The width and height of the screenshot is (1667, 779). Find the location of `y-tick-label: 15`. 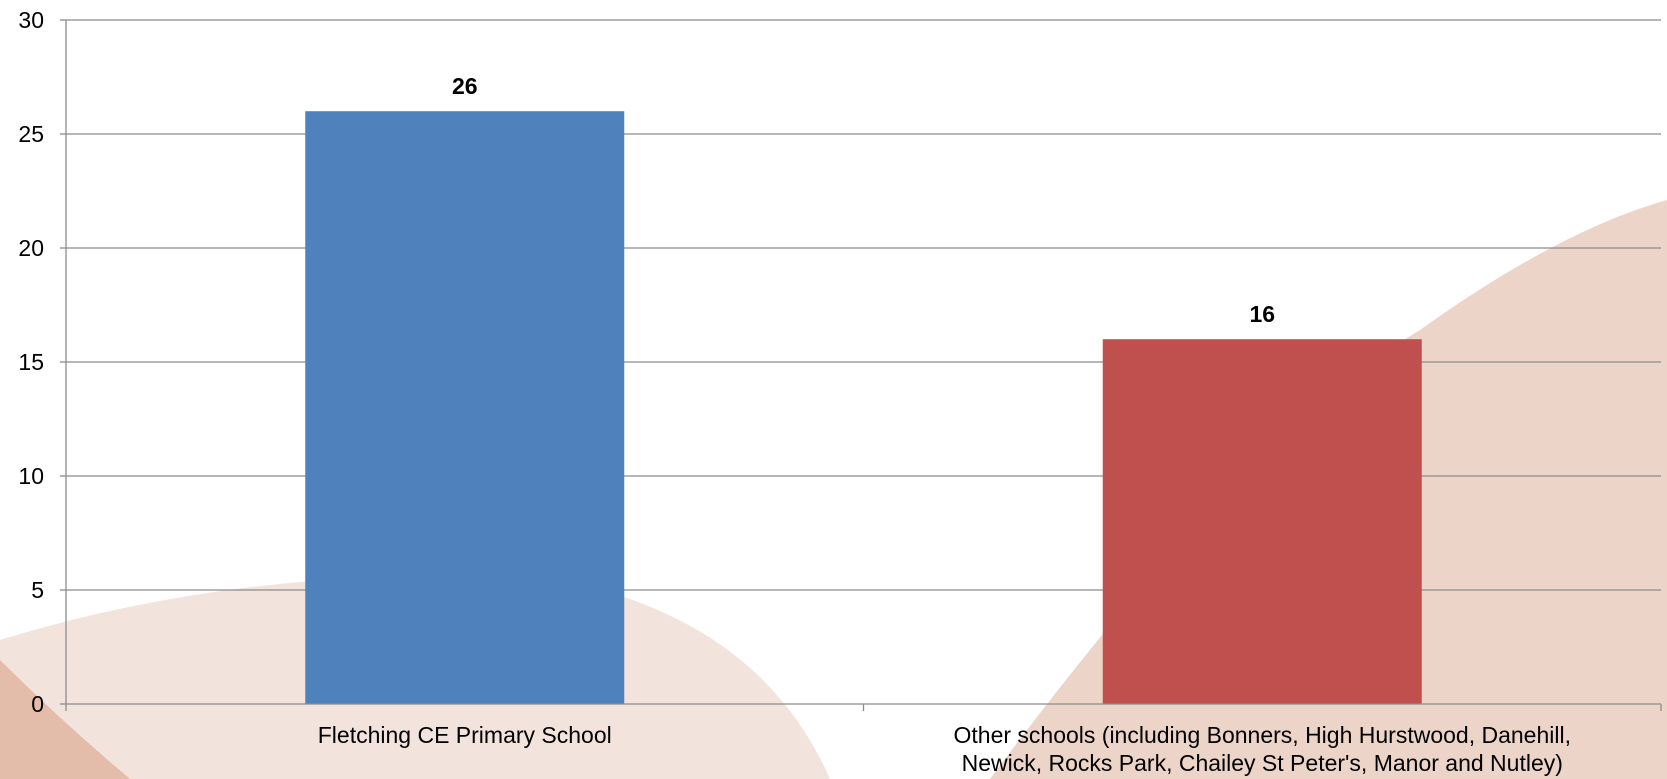

y-tick-label: 15 is located at coordinates (31, 362).